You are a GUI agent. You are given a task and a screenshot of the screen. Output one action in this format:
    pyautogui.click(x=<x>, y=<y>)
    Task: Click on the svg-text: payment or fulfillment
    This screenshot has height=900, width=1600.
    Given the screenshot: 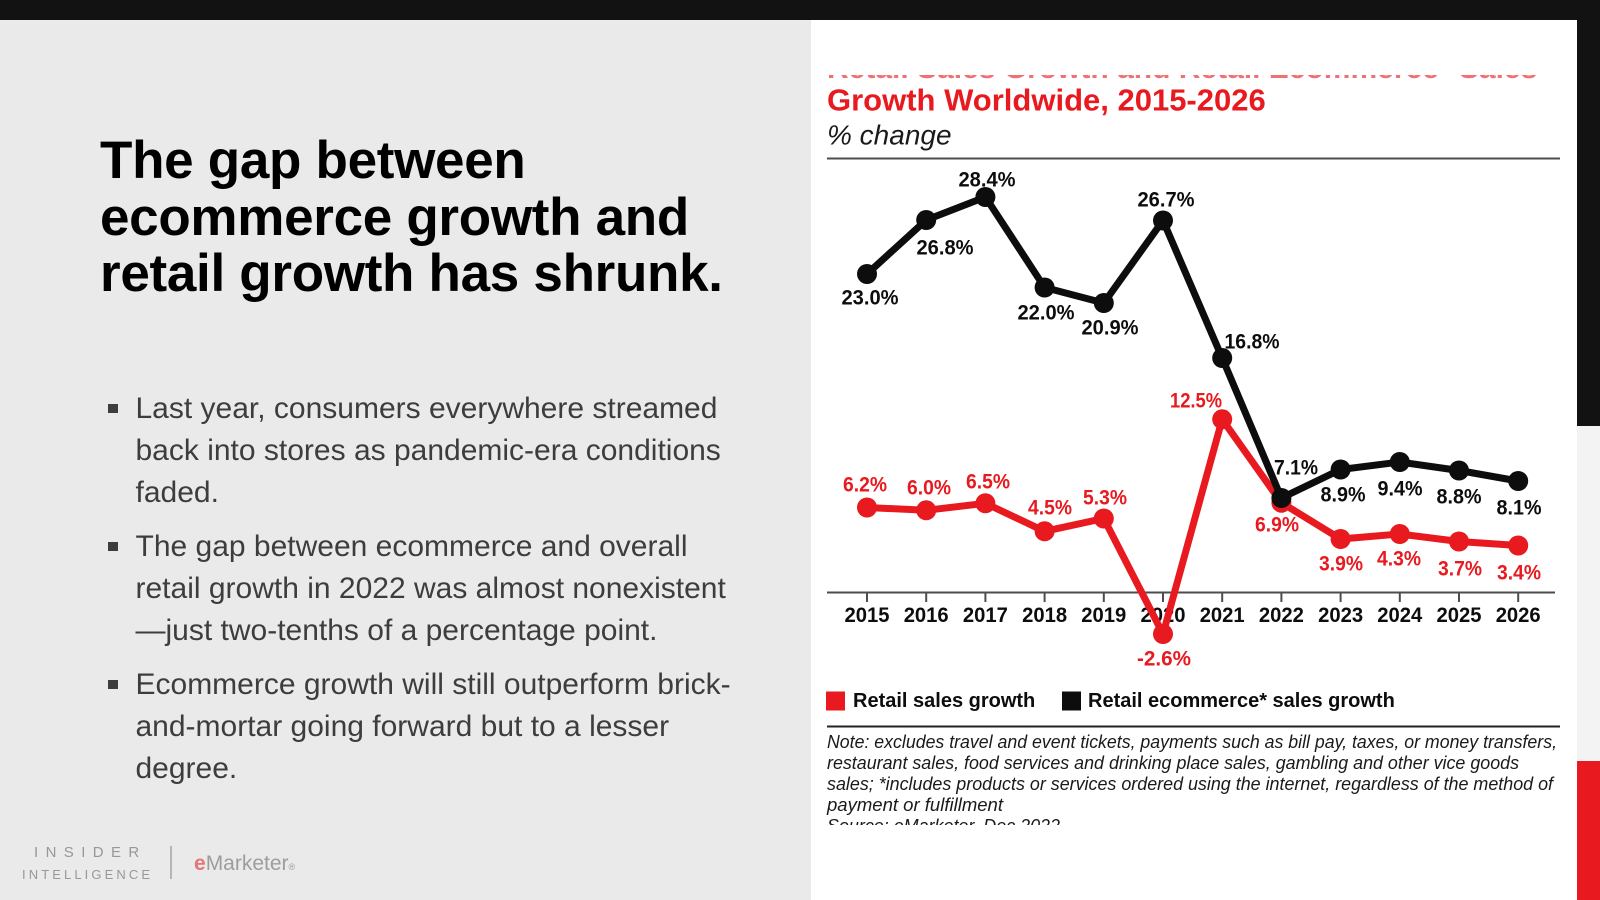 What is the action you would take?
    pyautogui.click(x=915, y=804)
    